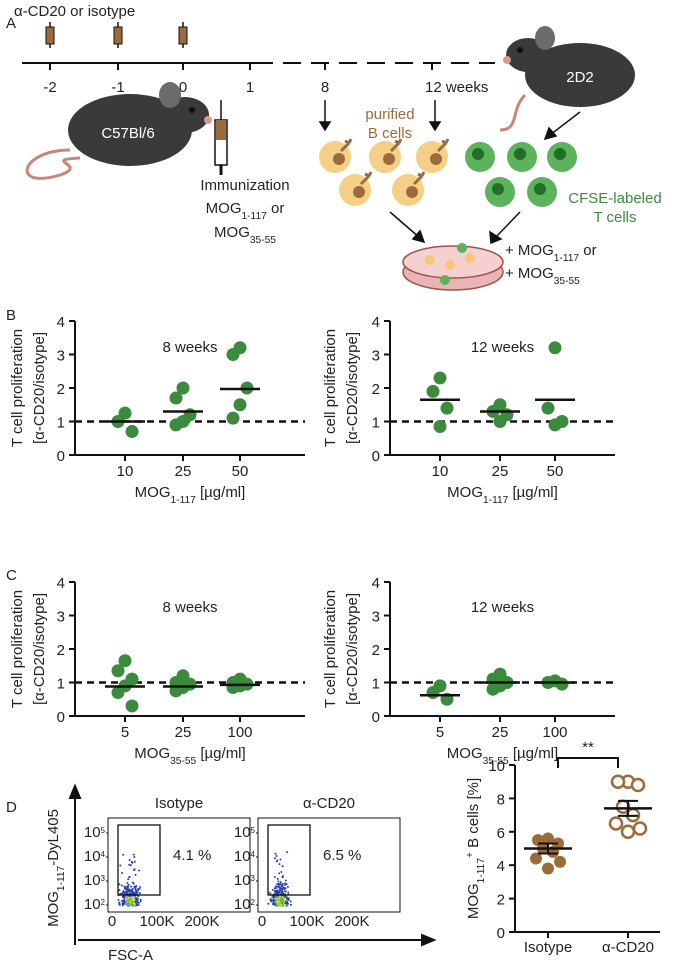 The height and width of the screenshot is (964, 677). What do you see at coordinates (221, 130) in the screenshot?
I see `syringe-fill` at bounding box center [221, 130].